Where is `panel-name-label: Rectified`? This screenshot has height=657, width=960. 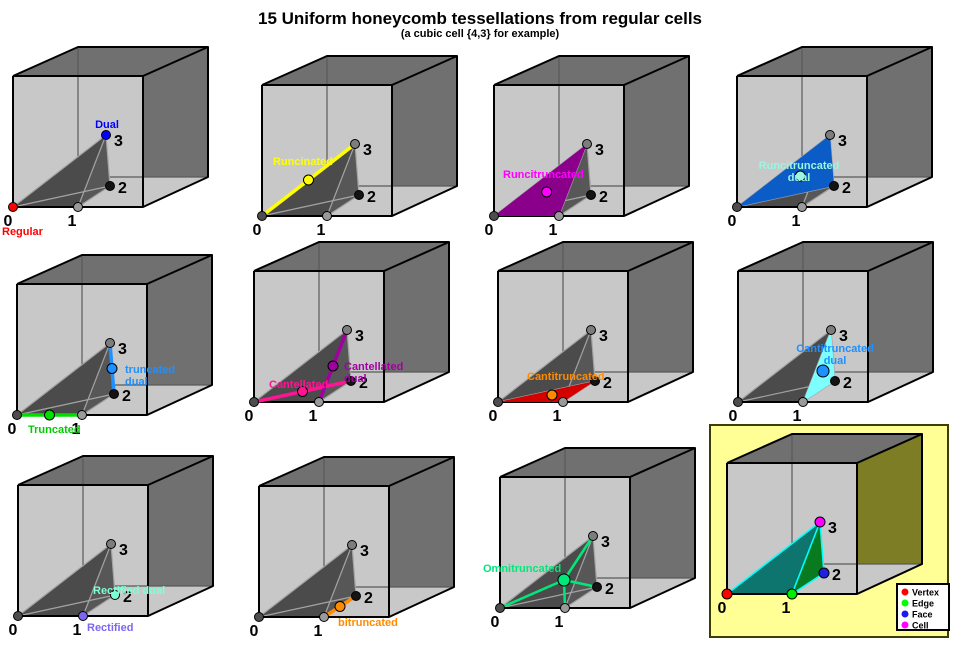 panel-name-label: Rectified is located at coordinates (110, 628).